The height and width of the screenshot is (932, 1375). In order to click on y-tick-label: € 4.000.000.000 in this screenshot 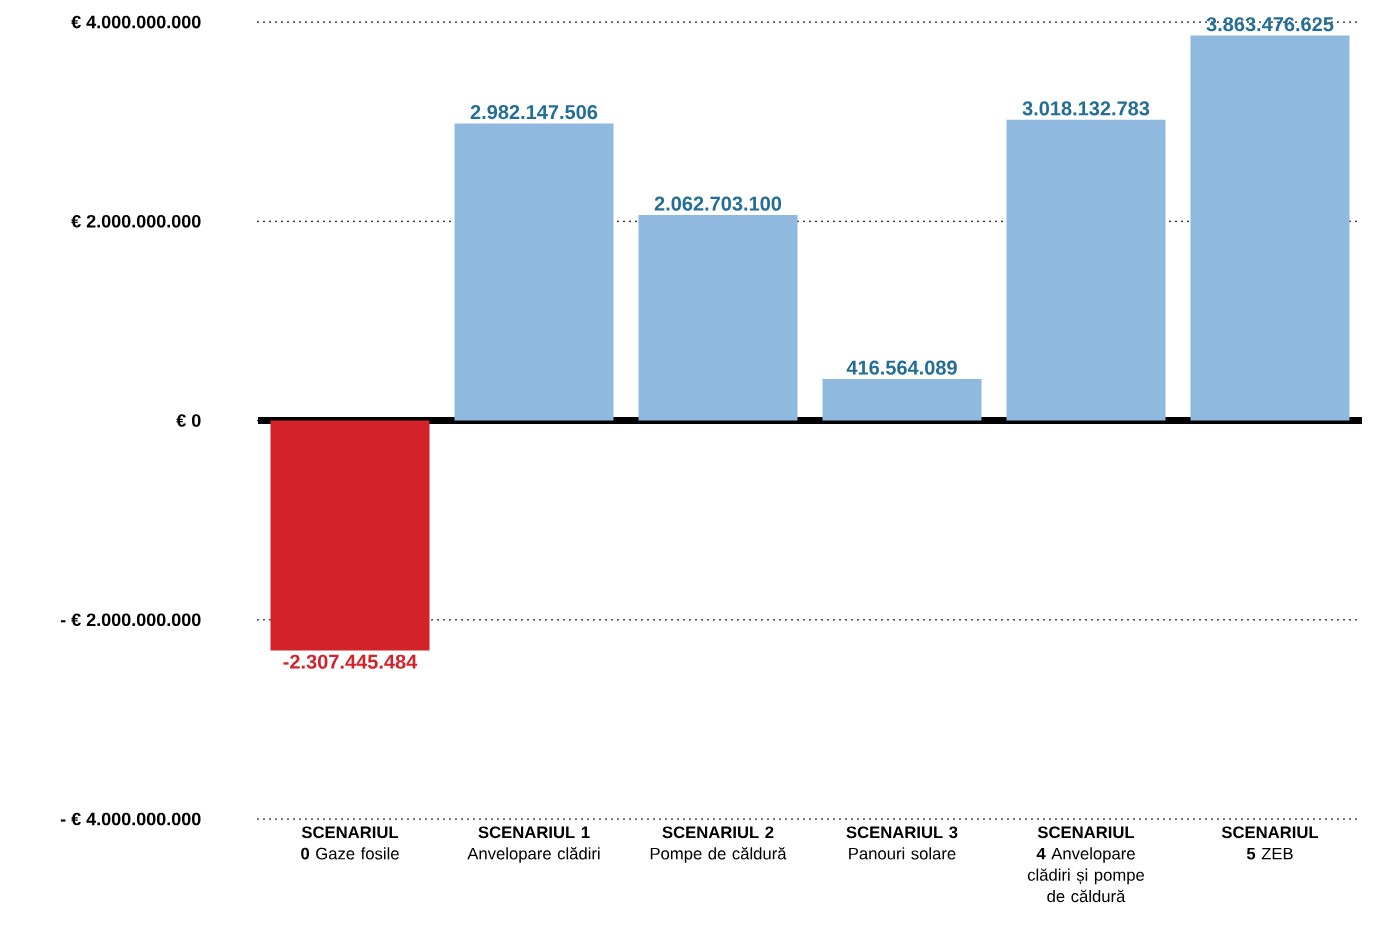, I will do `click(136, 22)`.